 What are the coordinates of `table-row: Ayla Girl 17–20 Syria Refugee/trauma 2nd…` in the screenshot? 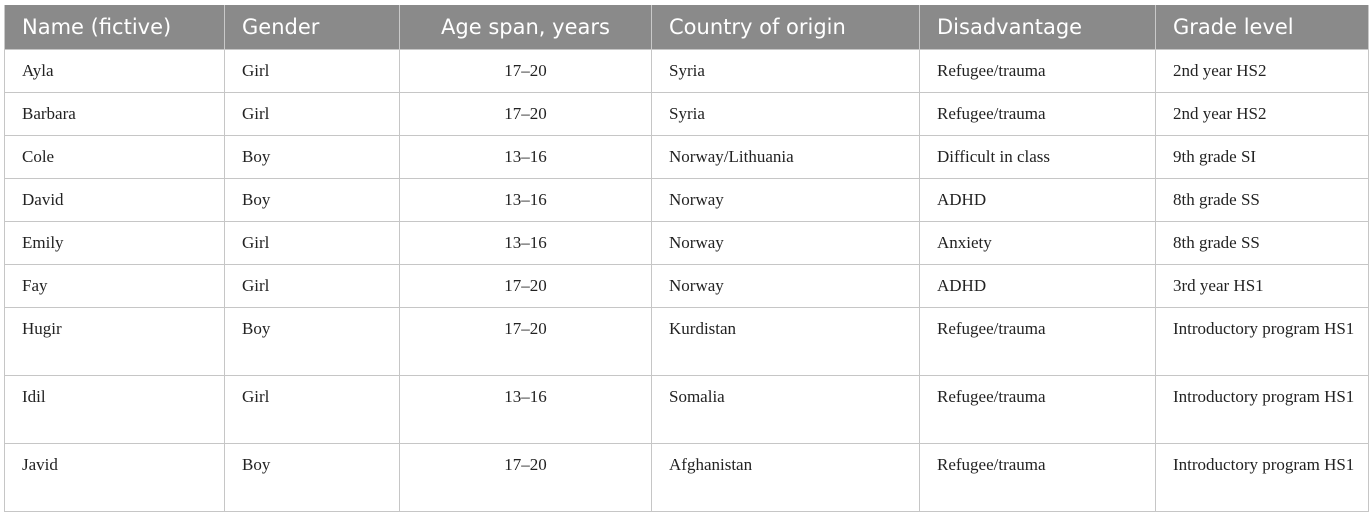 It's located at (686, 71).